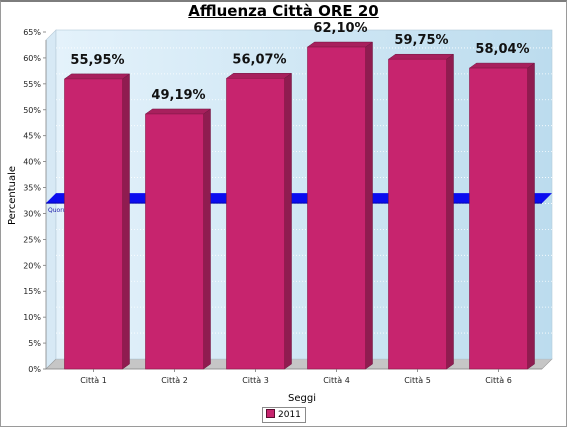  What do you see at coordinates (32, 58) in the screenshot?
I see `y-tick-label: 60%` at bounding box center [32, 58].